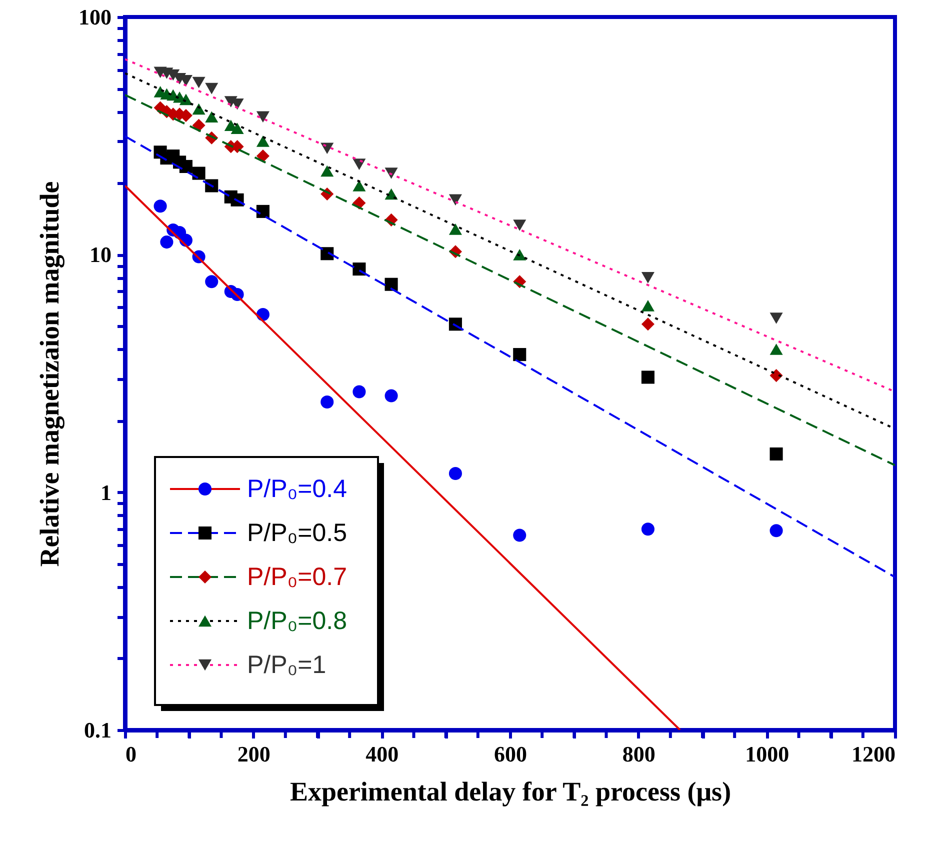  I want to click on y-axis-title: Relative magnetizaion magnitude, so click(49, 374).